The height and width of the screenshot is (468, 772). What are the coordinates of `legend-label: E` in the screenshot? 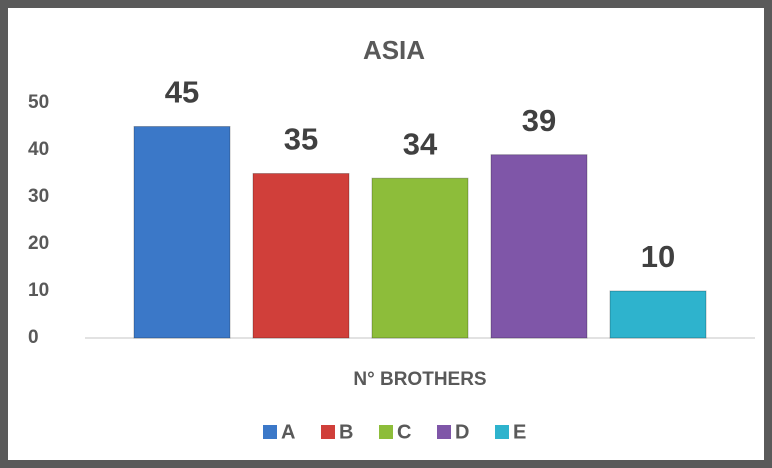 It's located at (519, 432).